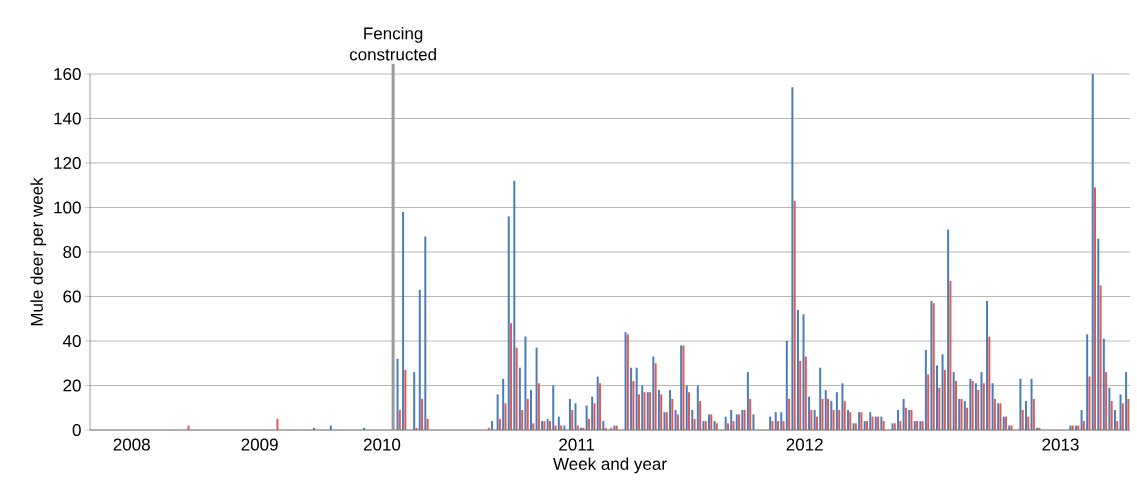  I want to click on y-tick-label: 20, so click(72, 385).